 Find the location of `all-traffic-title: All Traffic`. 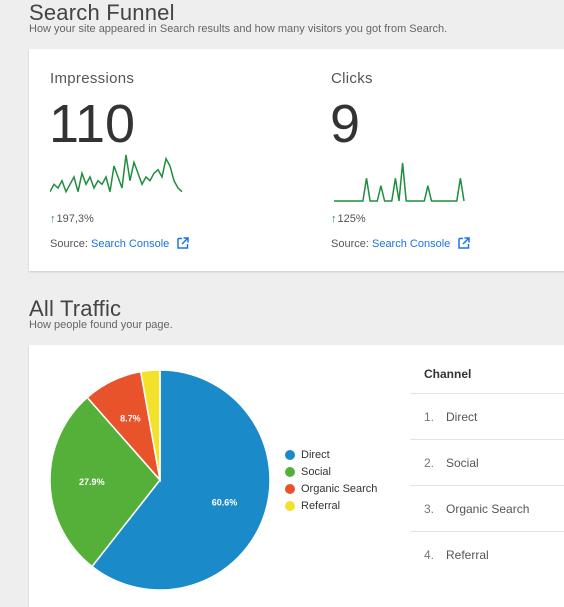

all-traffic-title: All Traffic is located at coordinates (75, 308).